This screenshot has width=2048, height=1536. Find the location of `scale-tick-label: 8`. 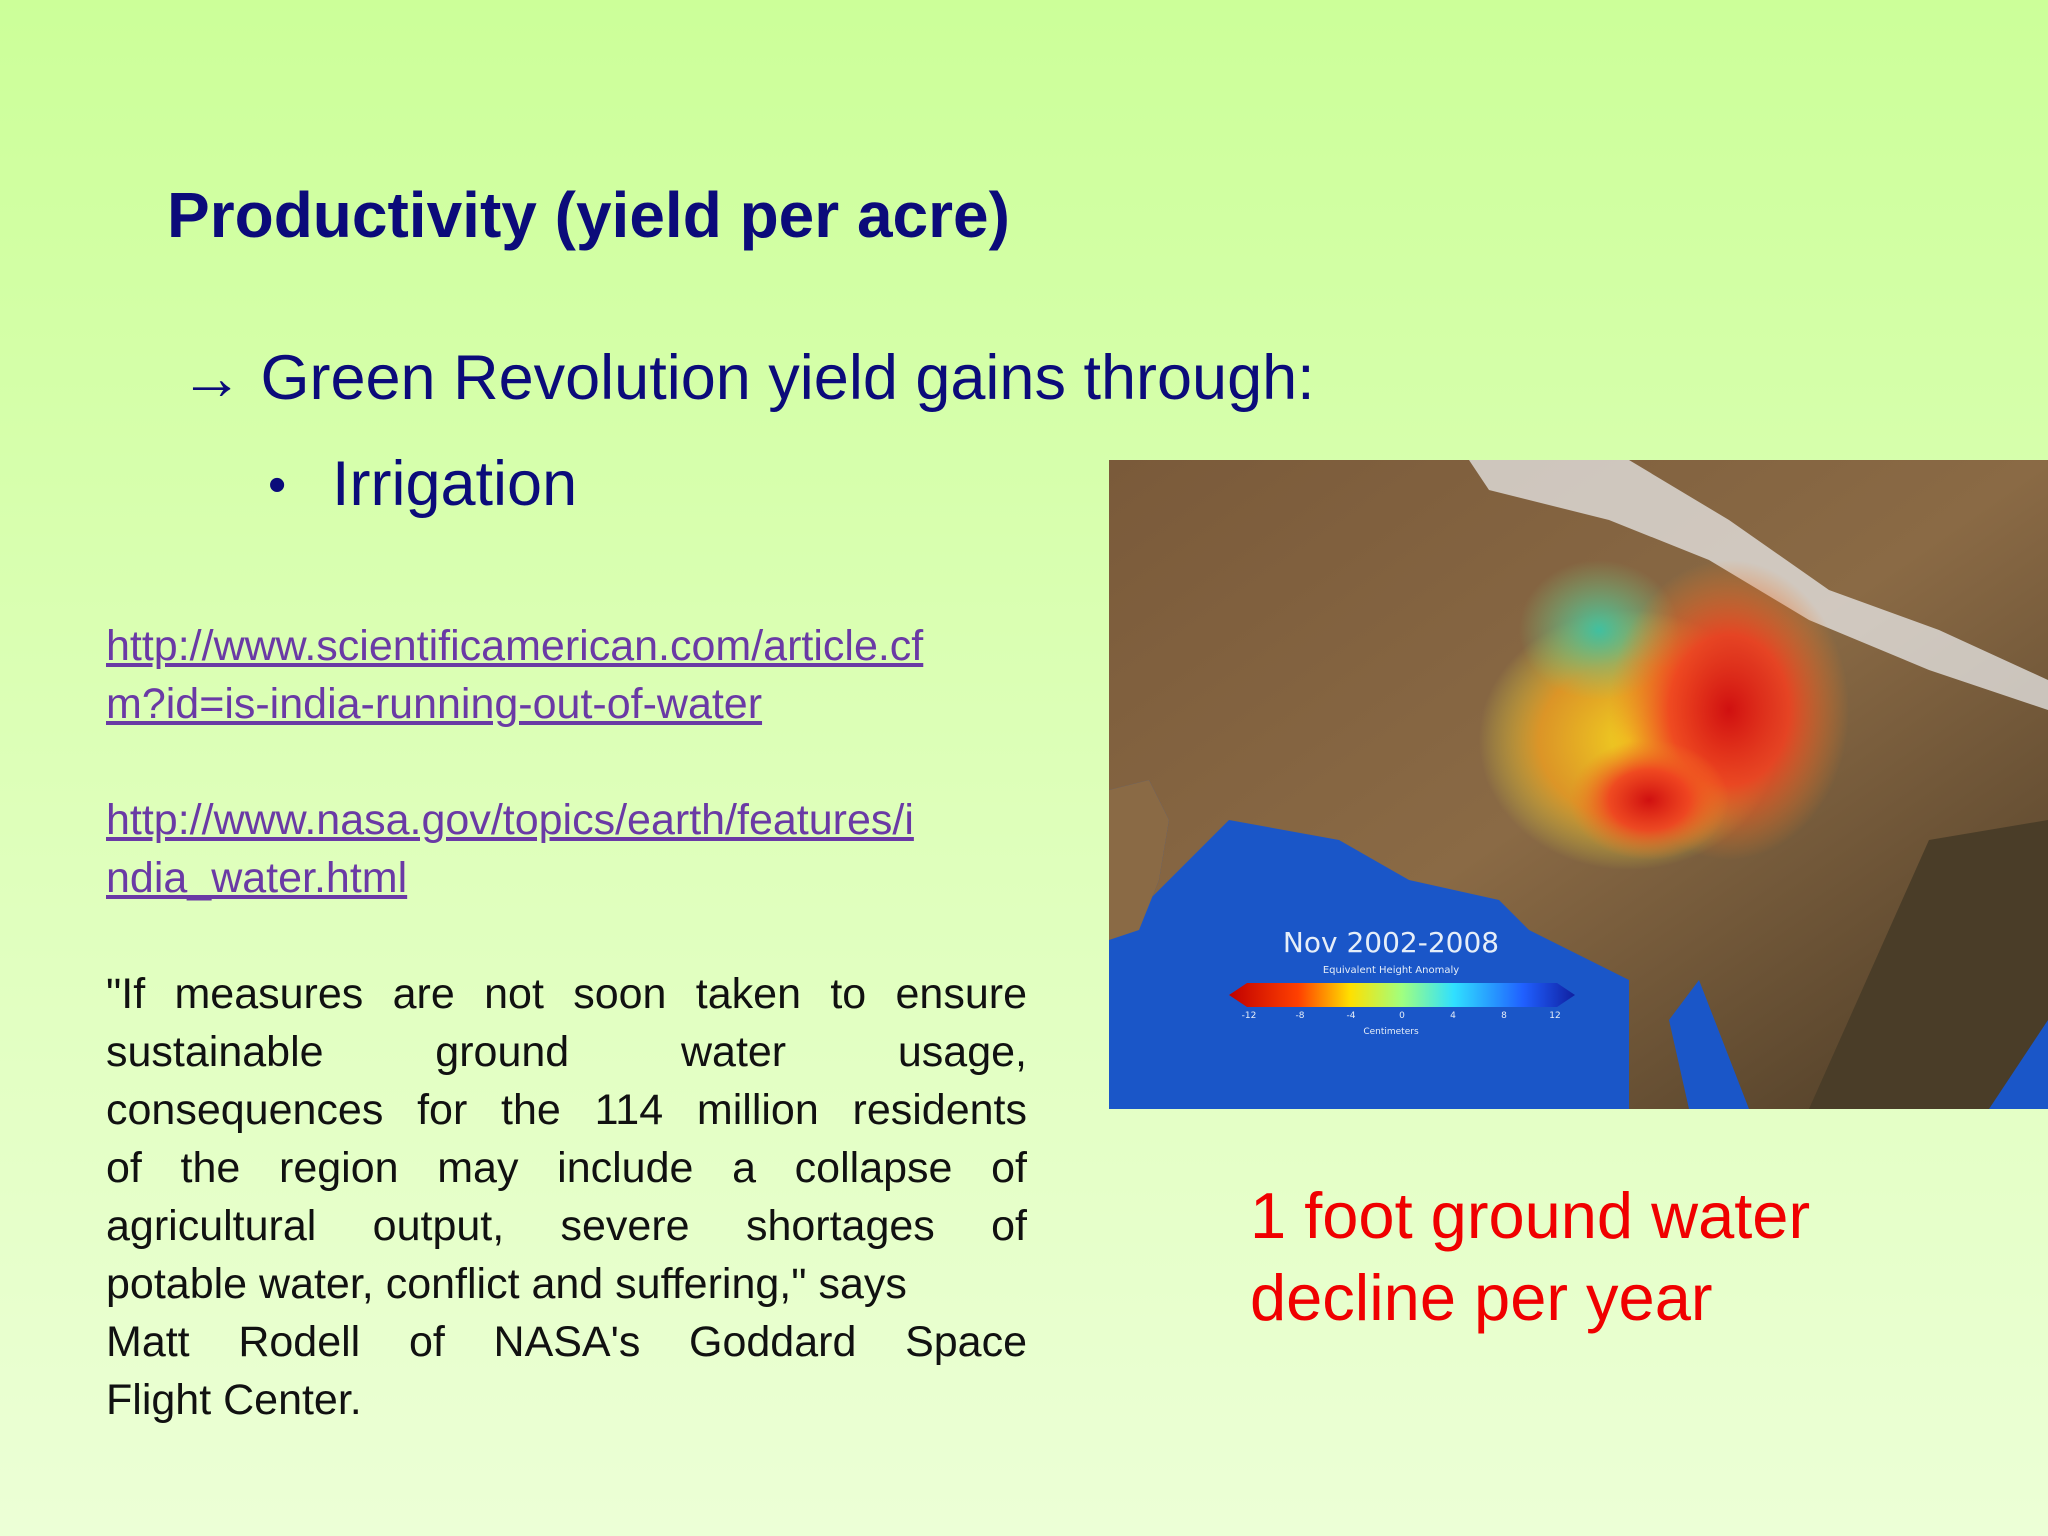

scale-tick-label: 8 is located at coordinates (1504, 1016).